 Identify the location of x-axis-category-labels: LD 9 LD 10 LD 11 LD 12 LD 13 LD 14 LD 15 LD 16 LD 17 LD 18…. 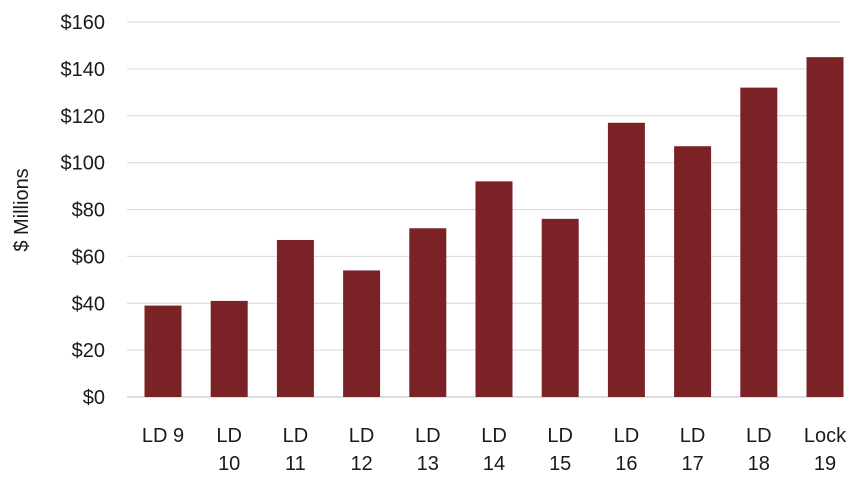
(494, 450).